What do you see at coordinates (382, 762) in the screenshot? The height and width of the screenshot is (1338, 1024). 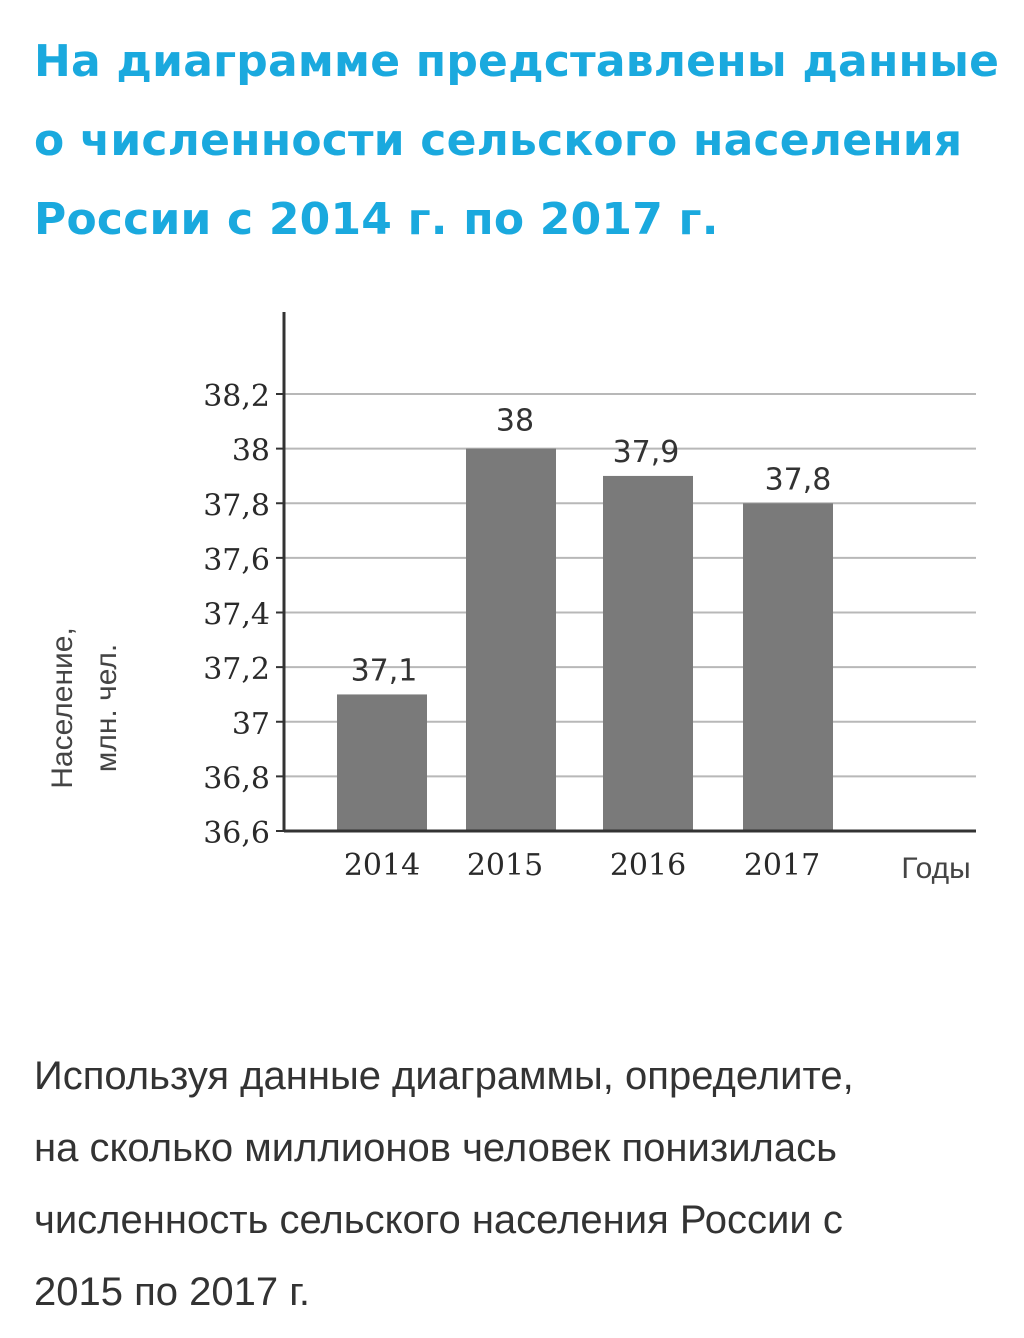 I see `bar-2014` at bounding box center [382, 762].